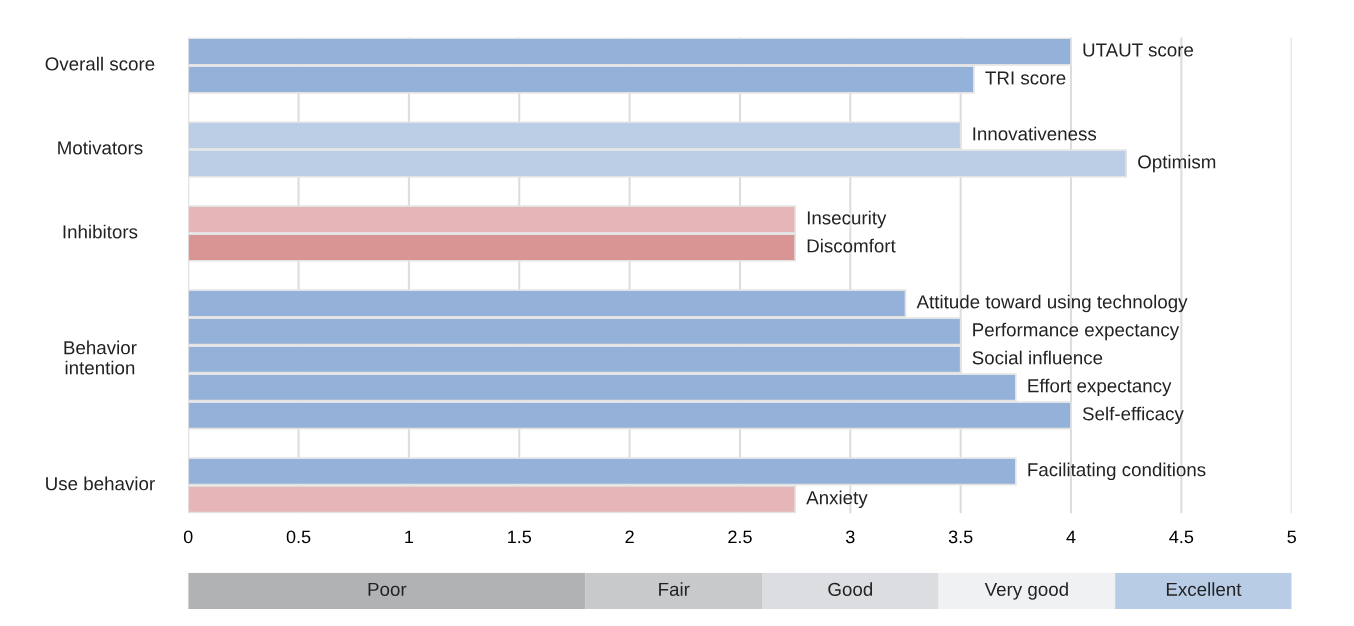 The height and width of the screenshot is (626, 1354). I want to click on y-tick-label: Attitude toward using technology, so click(1052, 303).